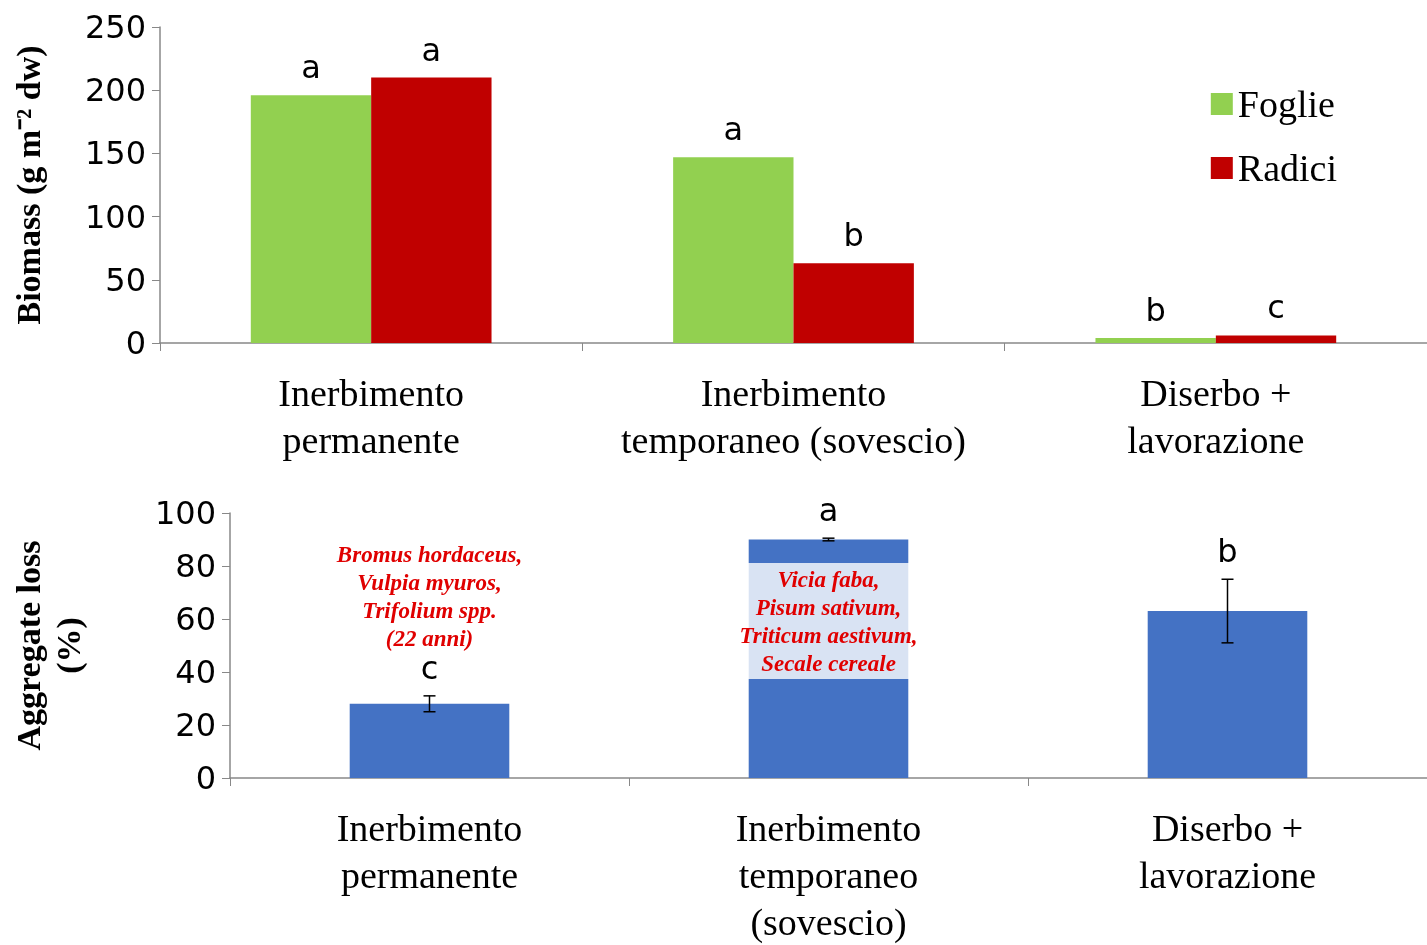  I want to click on data-label: c, so click(1276, 307).